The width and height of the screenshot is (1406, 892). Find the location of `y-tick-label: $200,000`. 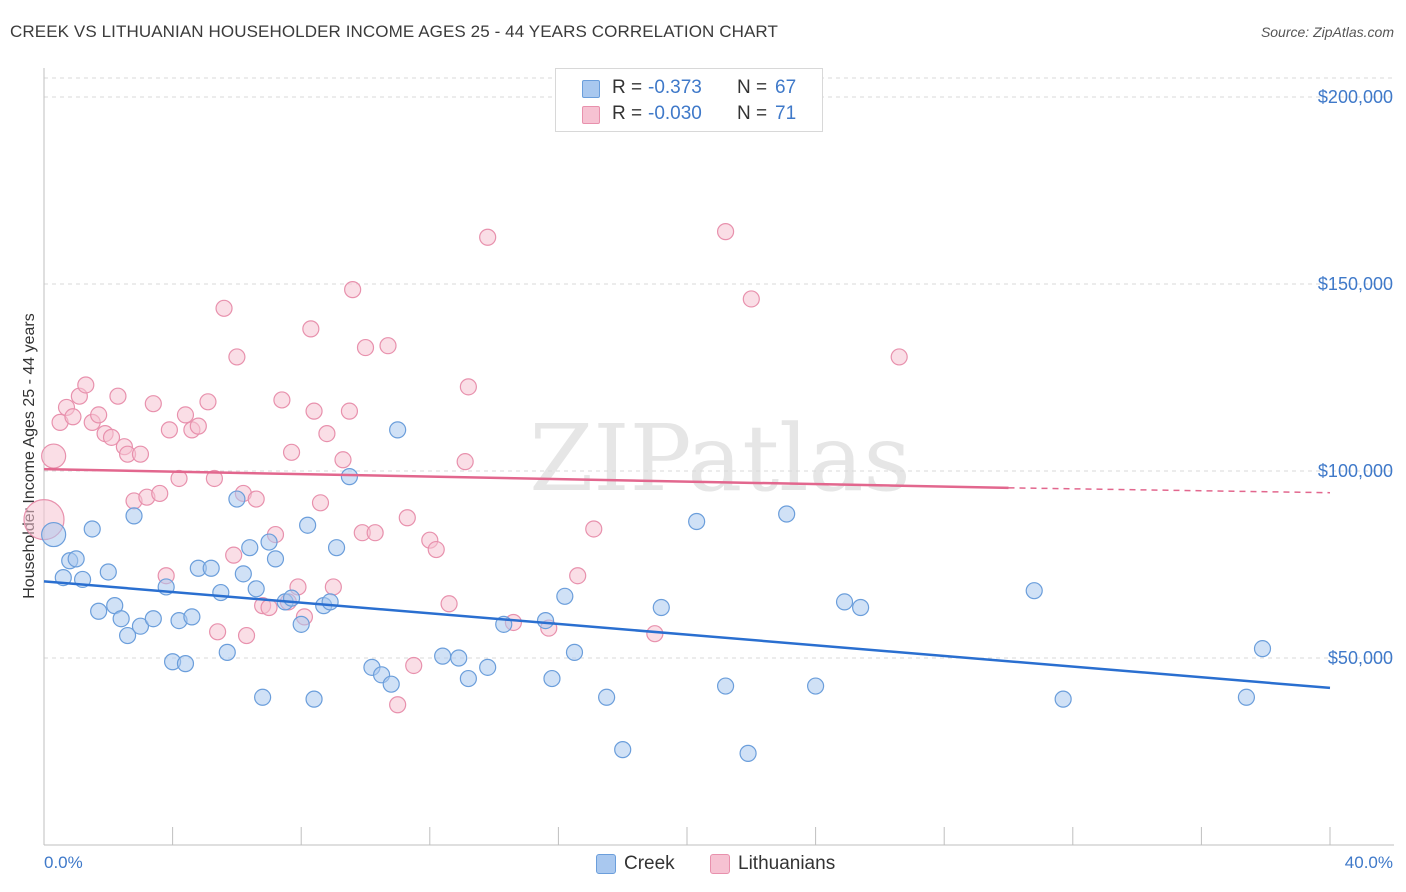

y-tick-label: $200,000 is located at coordinates (1355, 97).